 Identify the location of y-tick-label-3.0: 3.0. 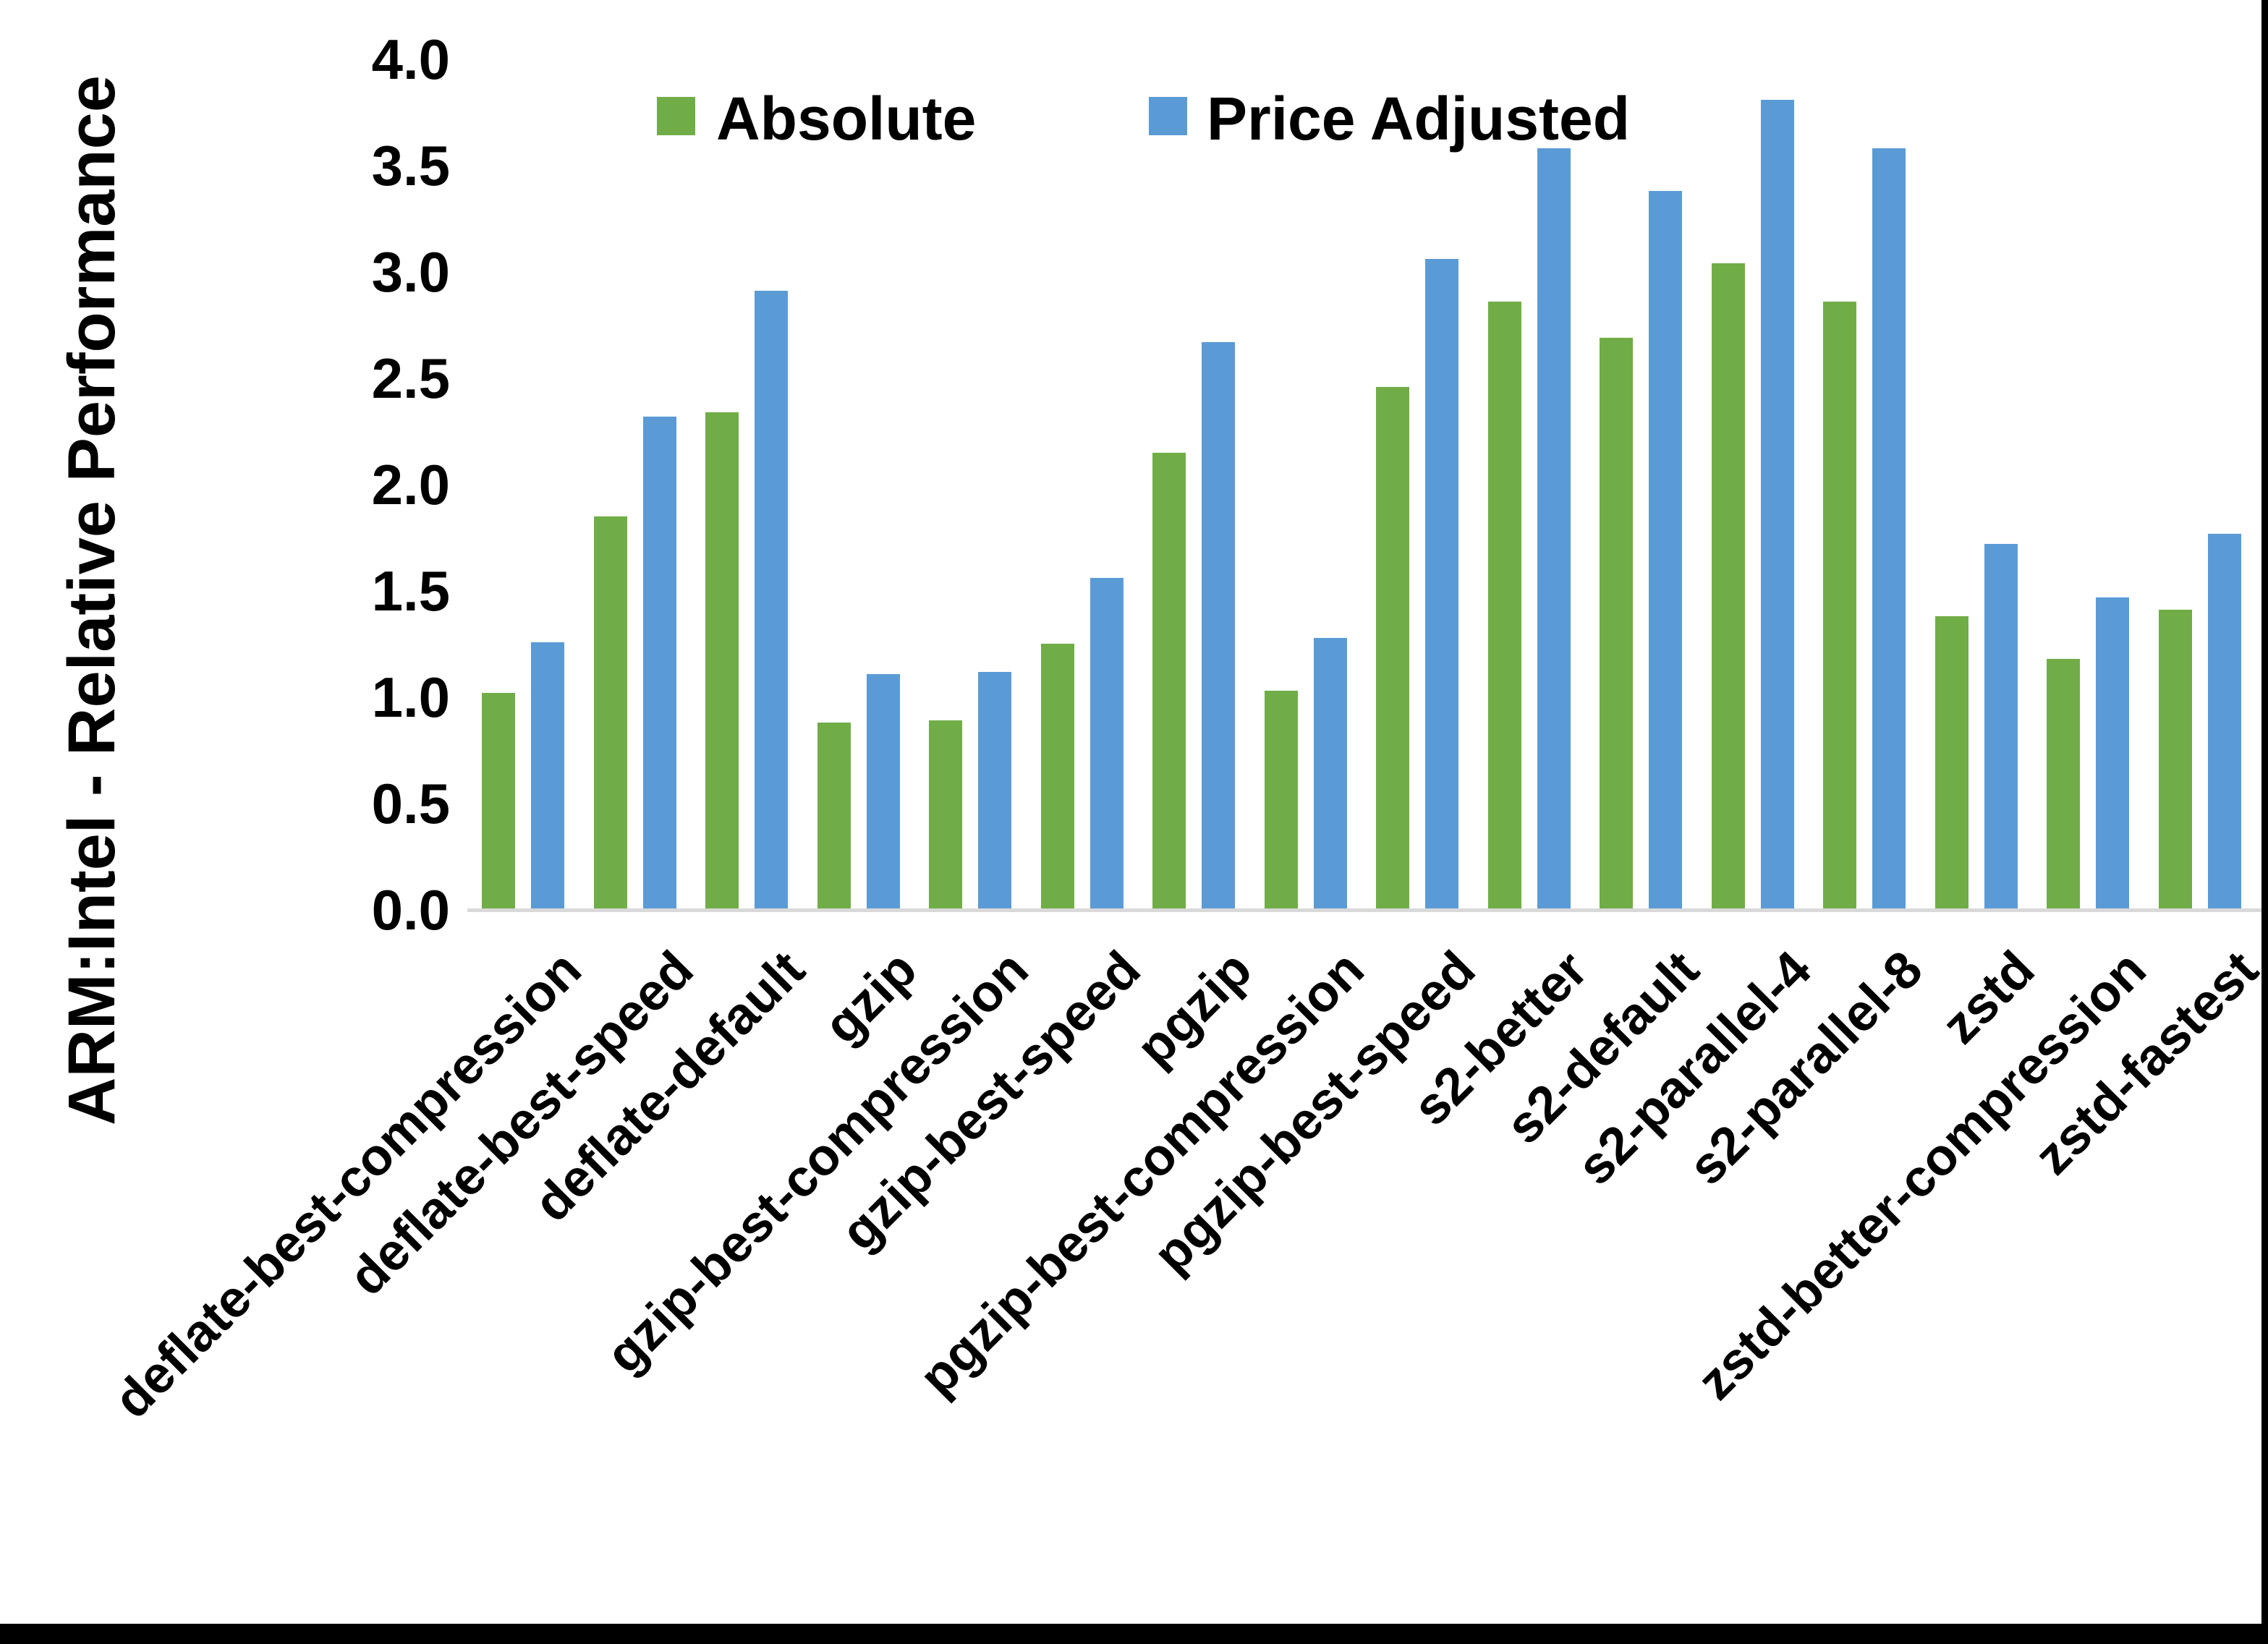
(410, 272).